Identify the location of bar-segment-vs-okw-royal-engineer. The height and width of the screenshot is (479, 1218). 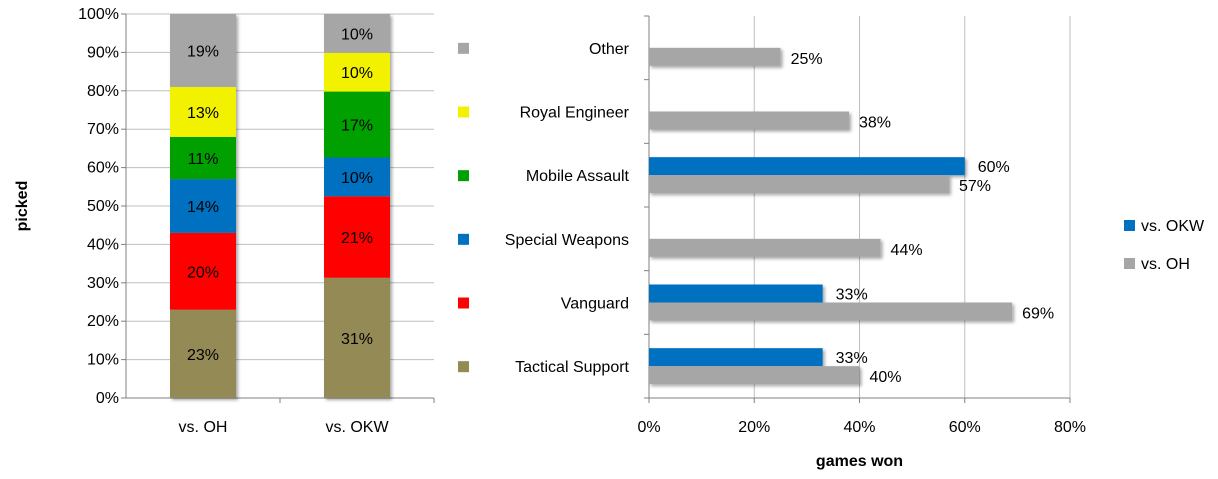
(357, 72).